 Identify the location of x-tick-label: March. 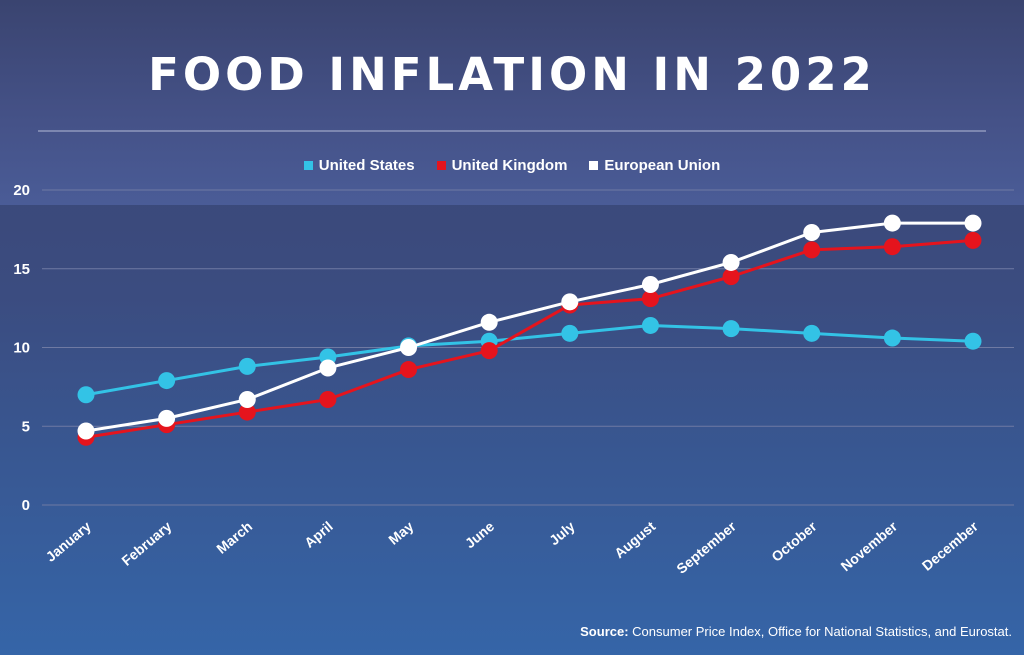
(234, 537).